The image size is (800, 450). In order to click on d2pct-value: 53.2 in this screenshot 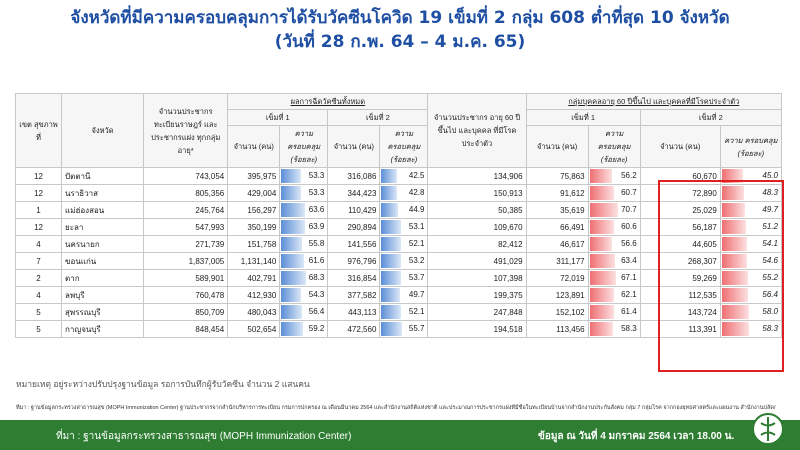, I will do `click(416, 260)`.